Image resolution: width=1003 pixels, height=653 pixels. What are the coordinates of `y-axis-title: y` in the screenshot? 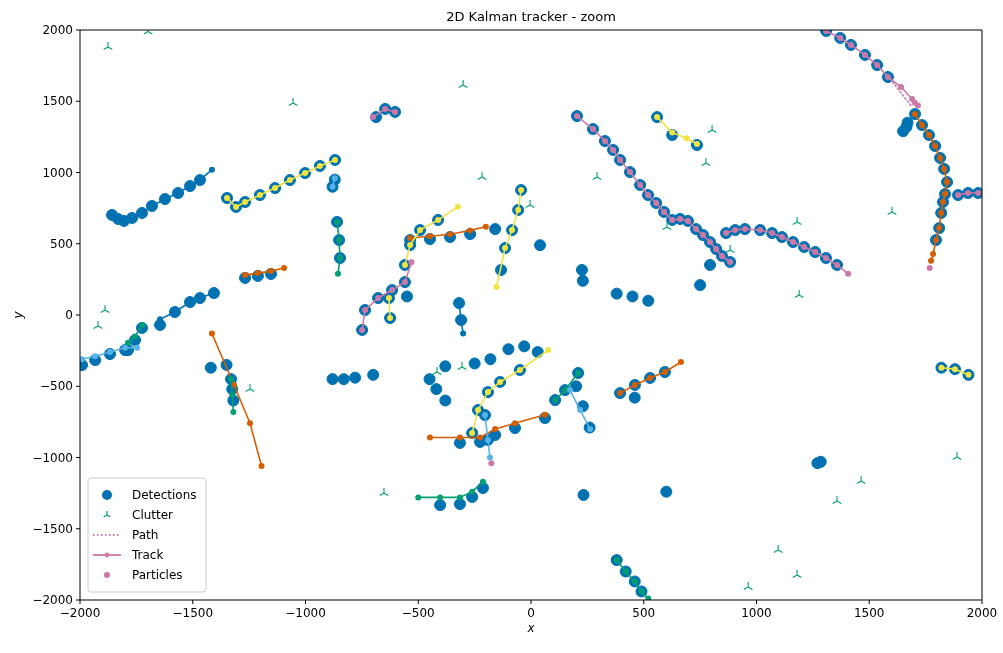 It's located at (18, 315).